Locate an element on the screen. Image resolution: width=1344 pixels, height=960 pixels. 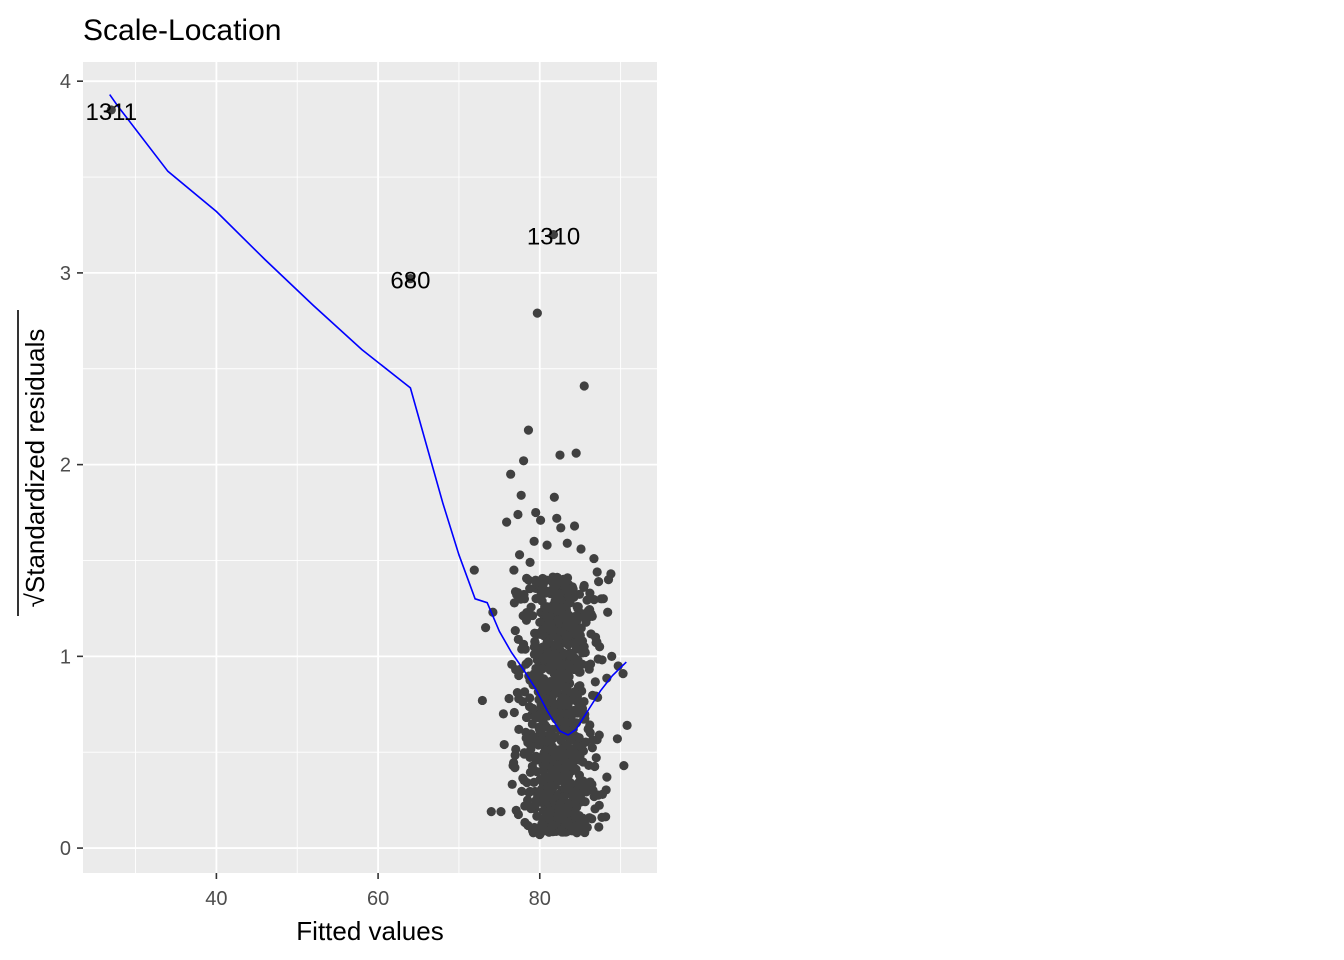
y-tick-label: 2 is located at coordinates (65, 466).